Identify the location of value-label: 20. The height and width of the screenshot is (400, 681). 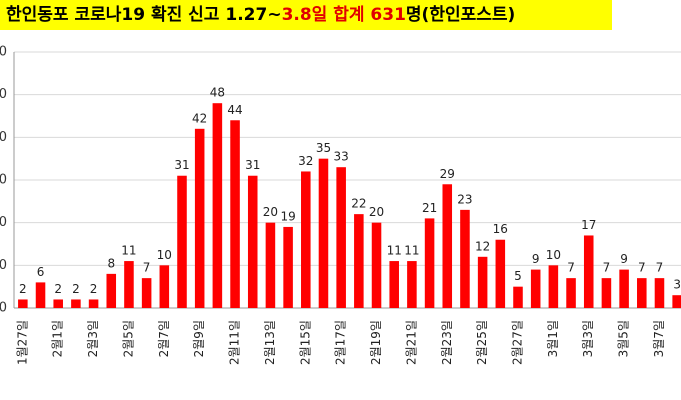
(376, 212).